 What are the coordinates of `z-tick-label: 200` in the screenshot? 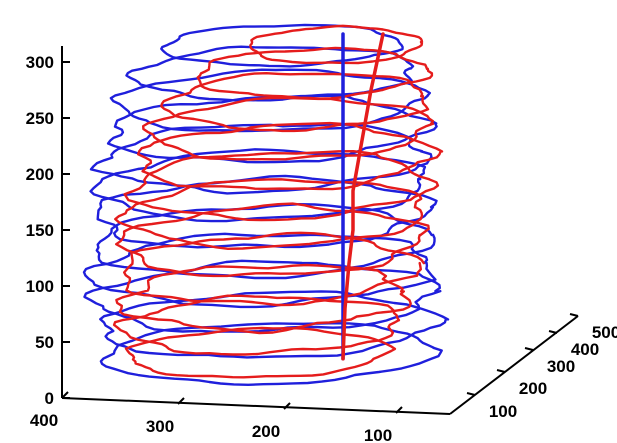 It's located at (40, 174).